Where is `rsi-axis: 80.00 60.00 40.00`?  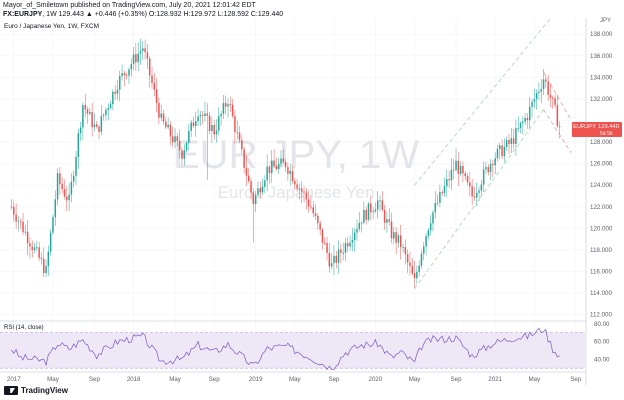
rsi-axis: 80.00 60.00 40.00 is located at coordinates (602, 342).